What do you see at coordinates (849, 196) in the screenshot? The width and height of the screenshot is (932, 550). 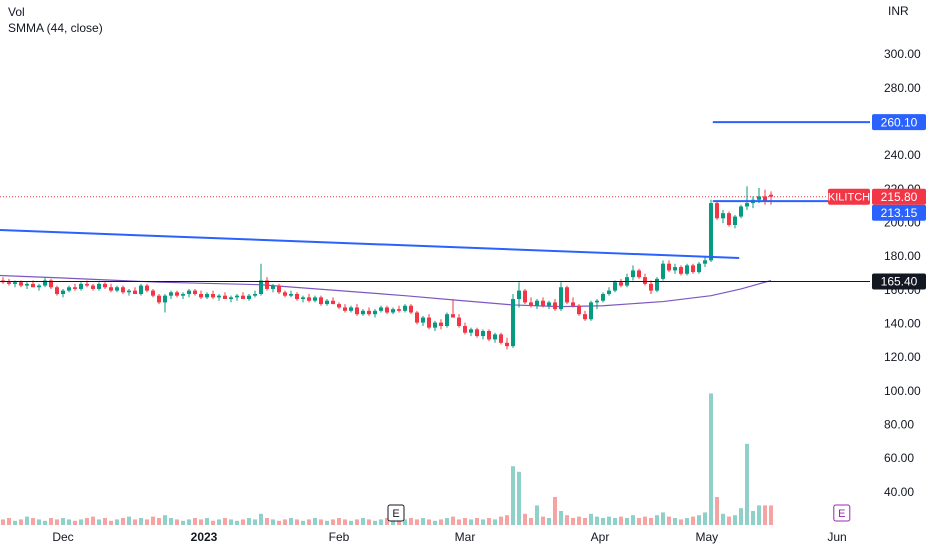 I see `last-price-name-box` at bounding box center [849, 196].